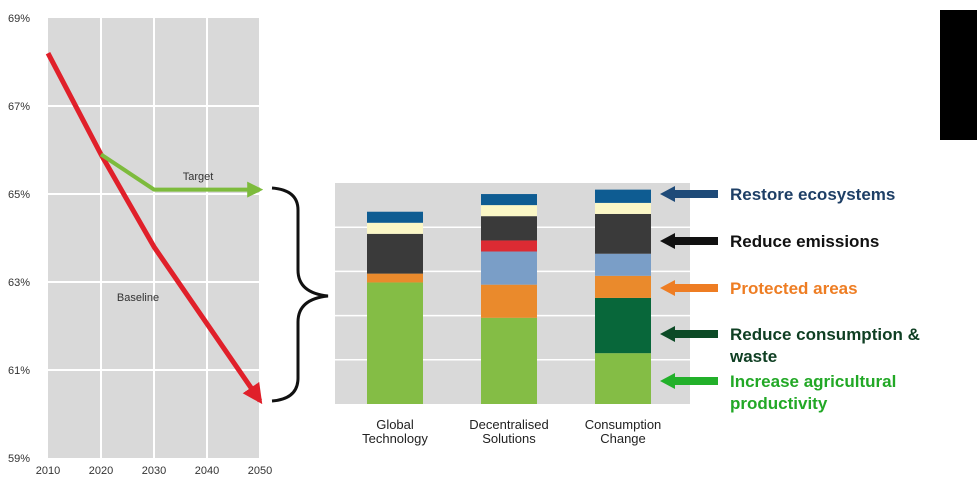  Describe the element at coordinates (300, 294) in the screenshot. I see `curly-brace` at that location.